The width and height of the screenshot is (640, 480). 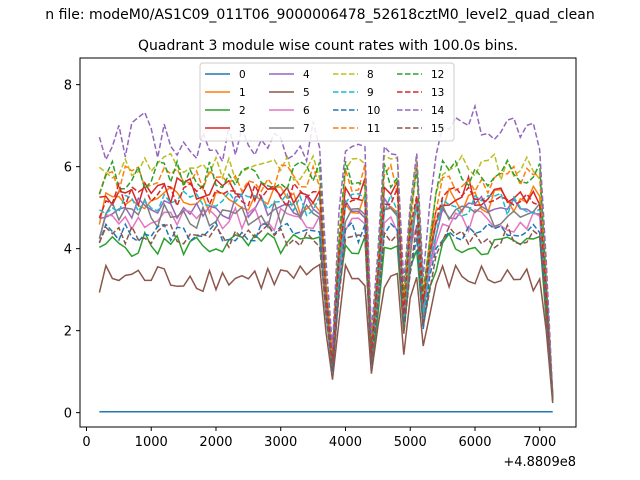 I want to click on x-tick-label: 1000, so click(x=151, y=442).